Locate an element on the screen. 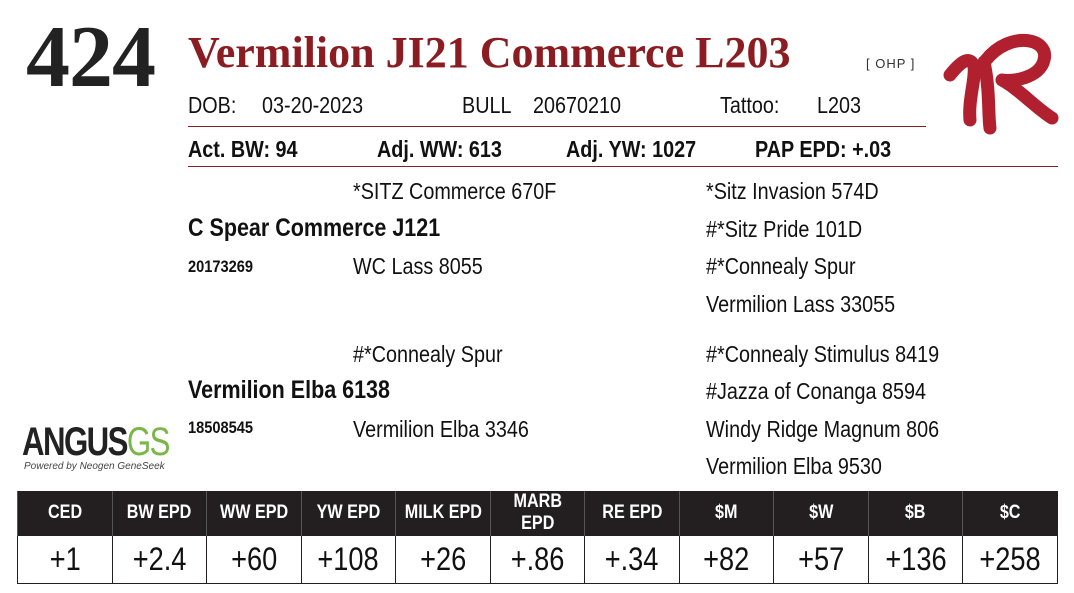 The width and height of the screenshot is (1074, 593). pedigree-dam-dam: Vermilion Elba 3346 is located at coordinates (441, 429).